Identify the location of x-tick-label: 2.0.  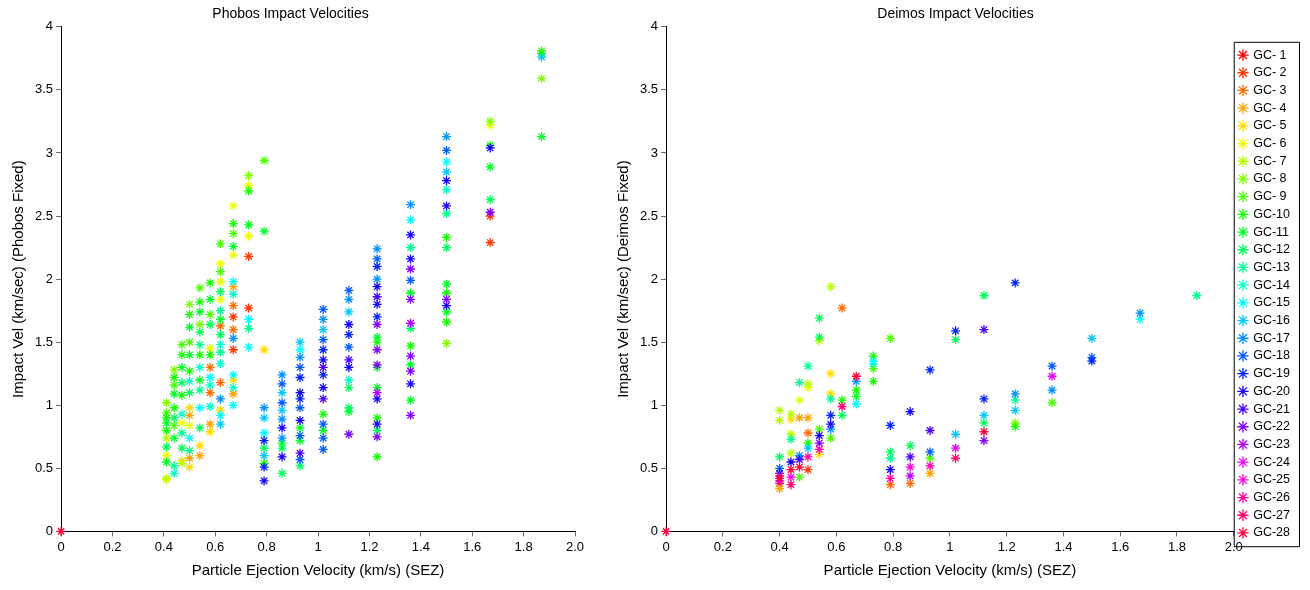
(1233, 546).